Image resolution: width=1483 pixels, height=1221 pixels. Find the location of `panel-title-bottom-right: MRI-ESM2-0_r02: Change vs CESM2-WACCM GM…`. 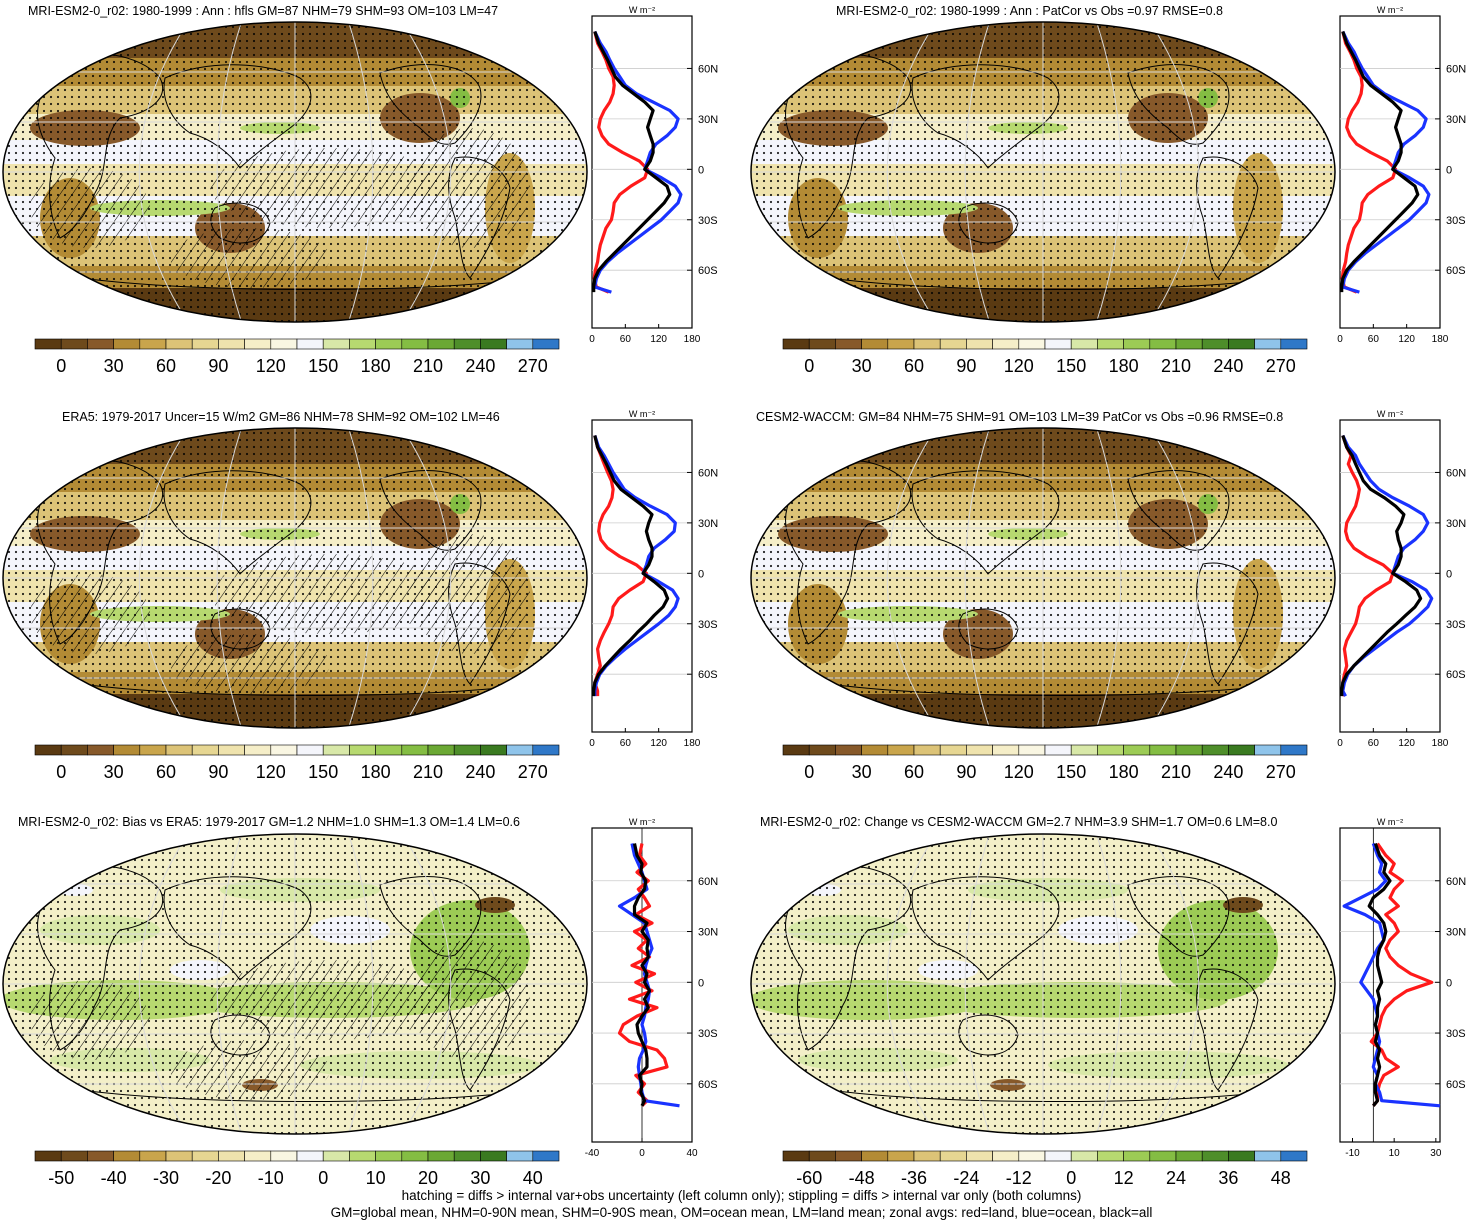

panel-title-bottom-right: MRI-ESM2-0_r02: Change vs CESM2-WACCM GM… is located at coordinates (1019, 822).